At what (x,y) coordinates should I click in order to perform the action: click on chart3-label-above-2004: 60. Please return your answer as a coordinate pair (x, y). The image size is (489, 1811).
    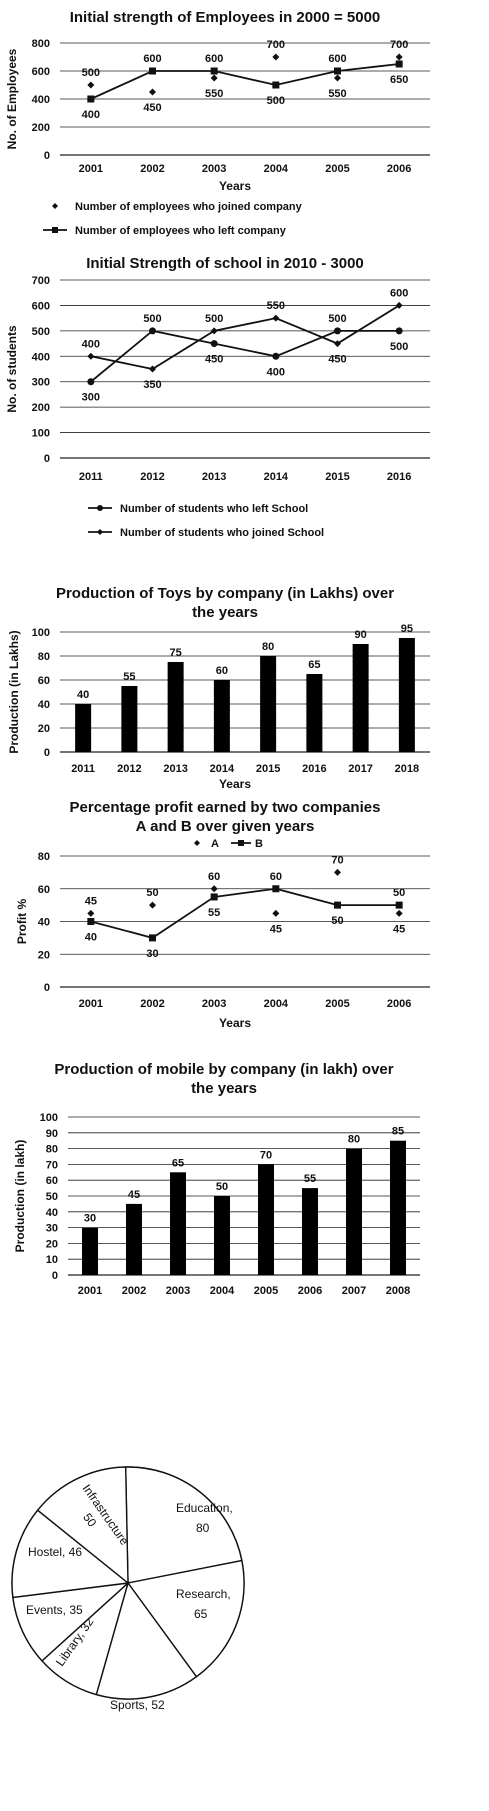
    Looking at the image, I should click on (276, 877).